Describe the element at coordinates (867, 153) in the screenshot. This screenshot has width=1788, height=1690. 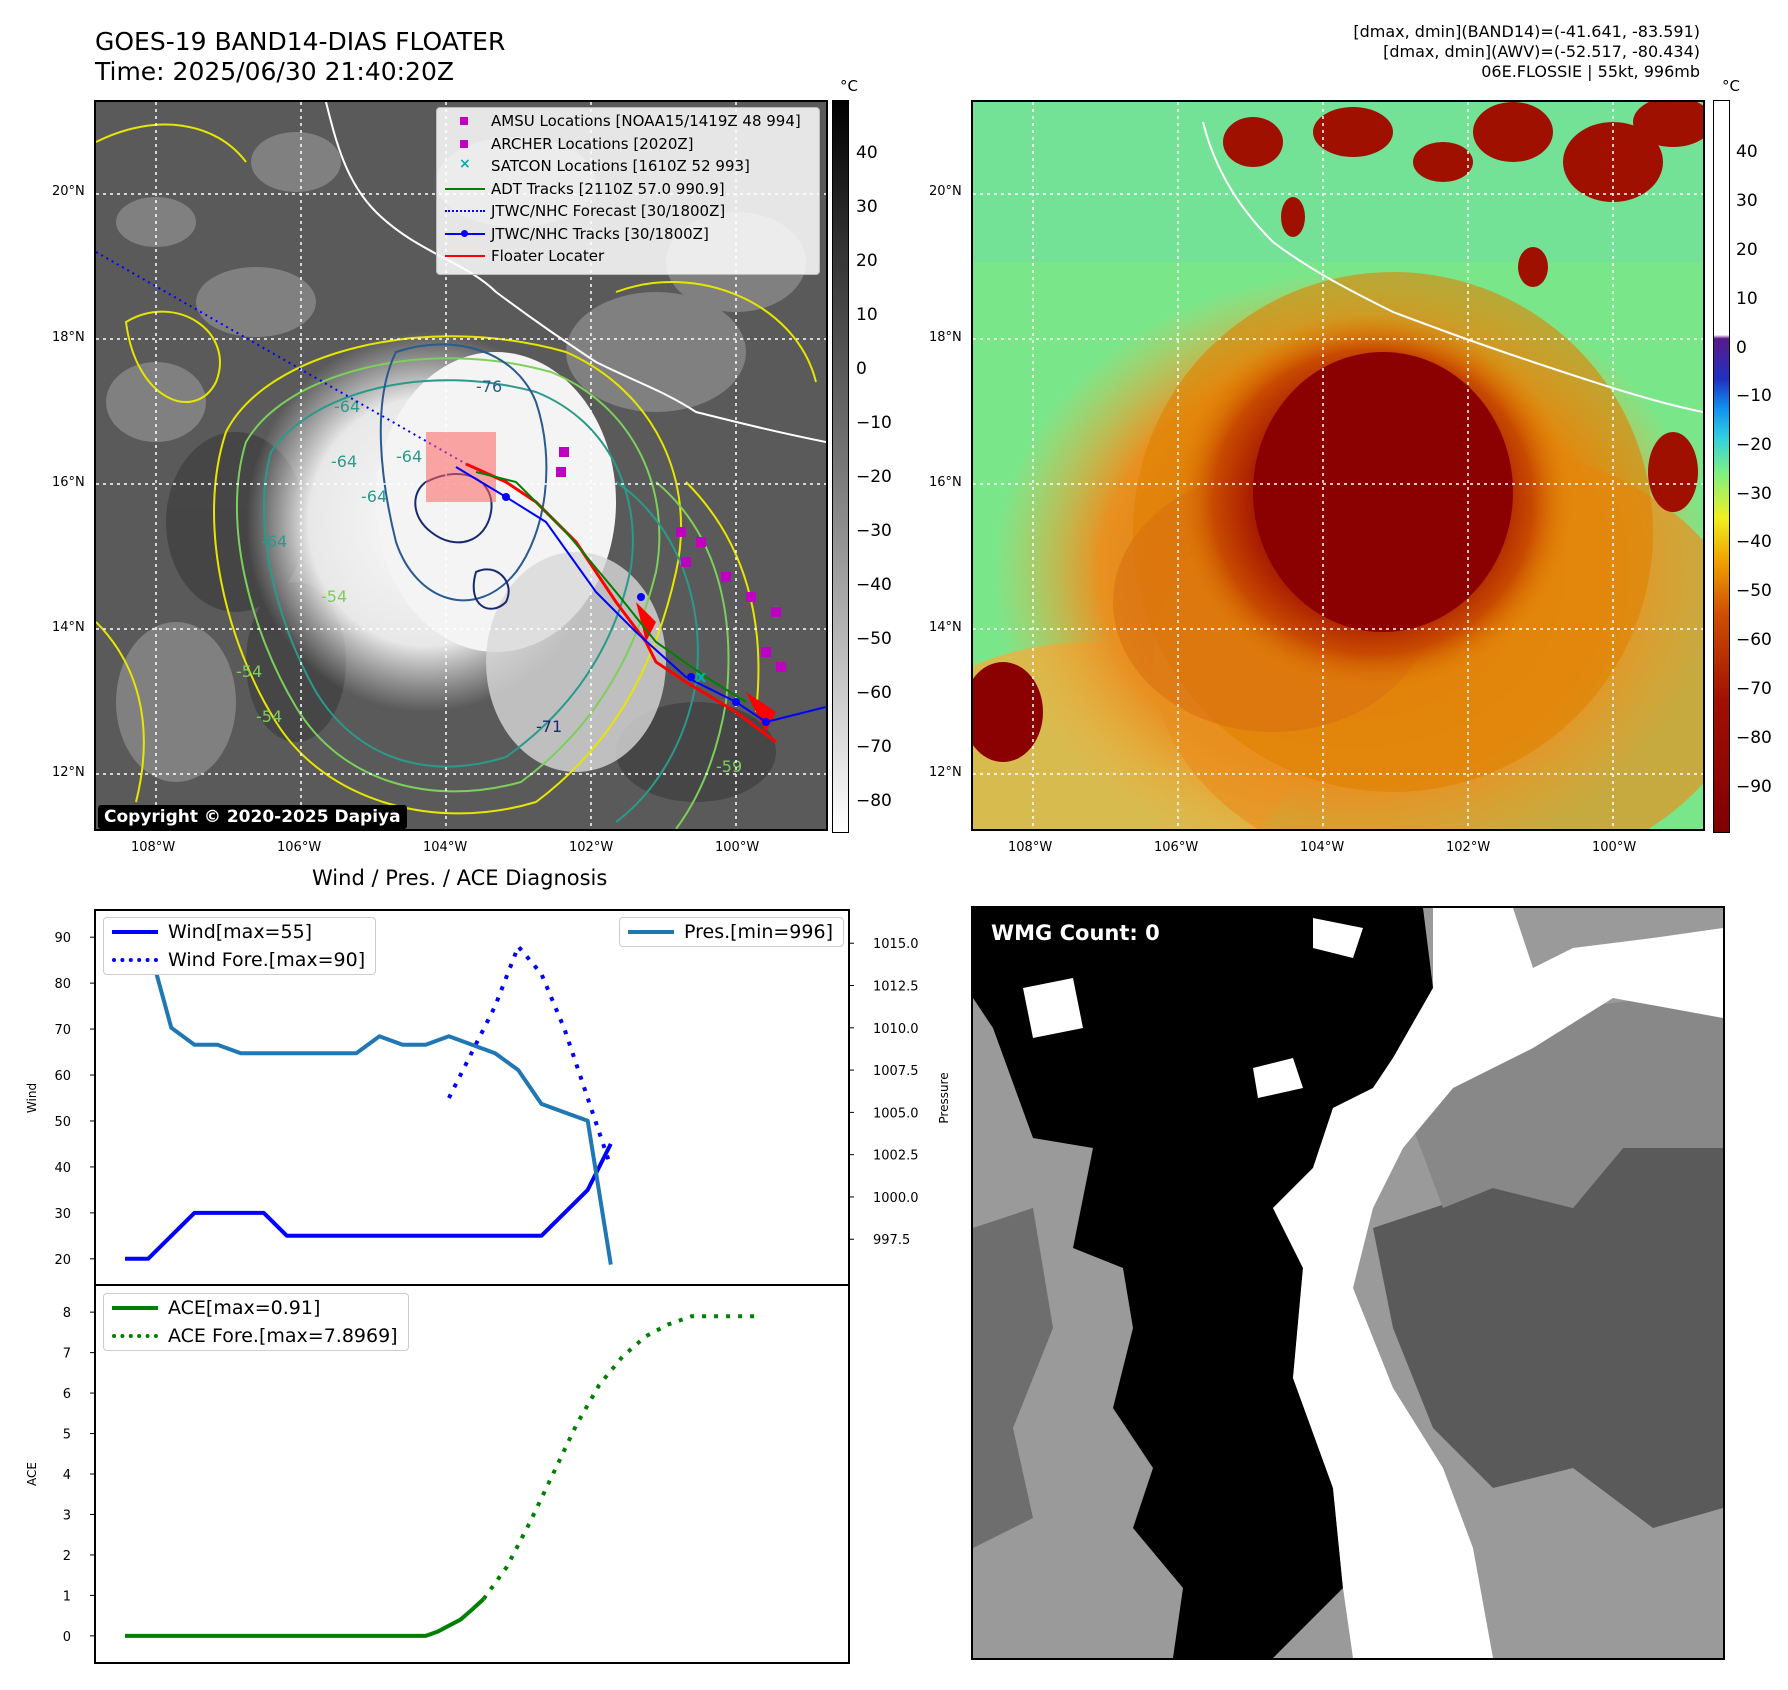
I see `colorbar-tick: 40` at that location.